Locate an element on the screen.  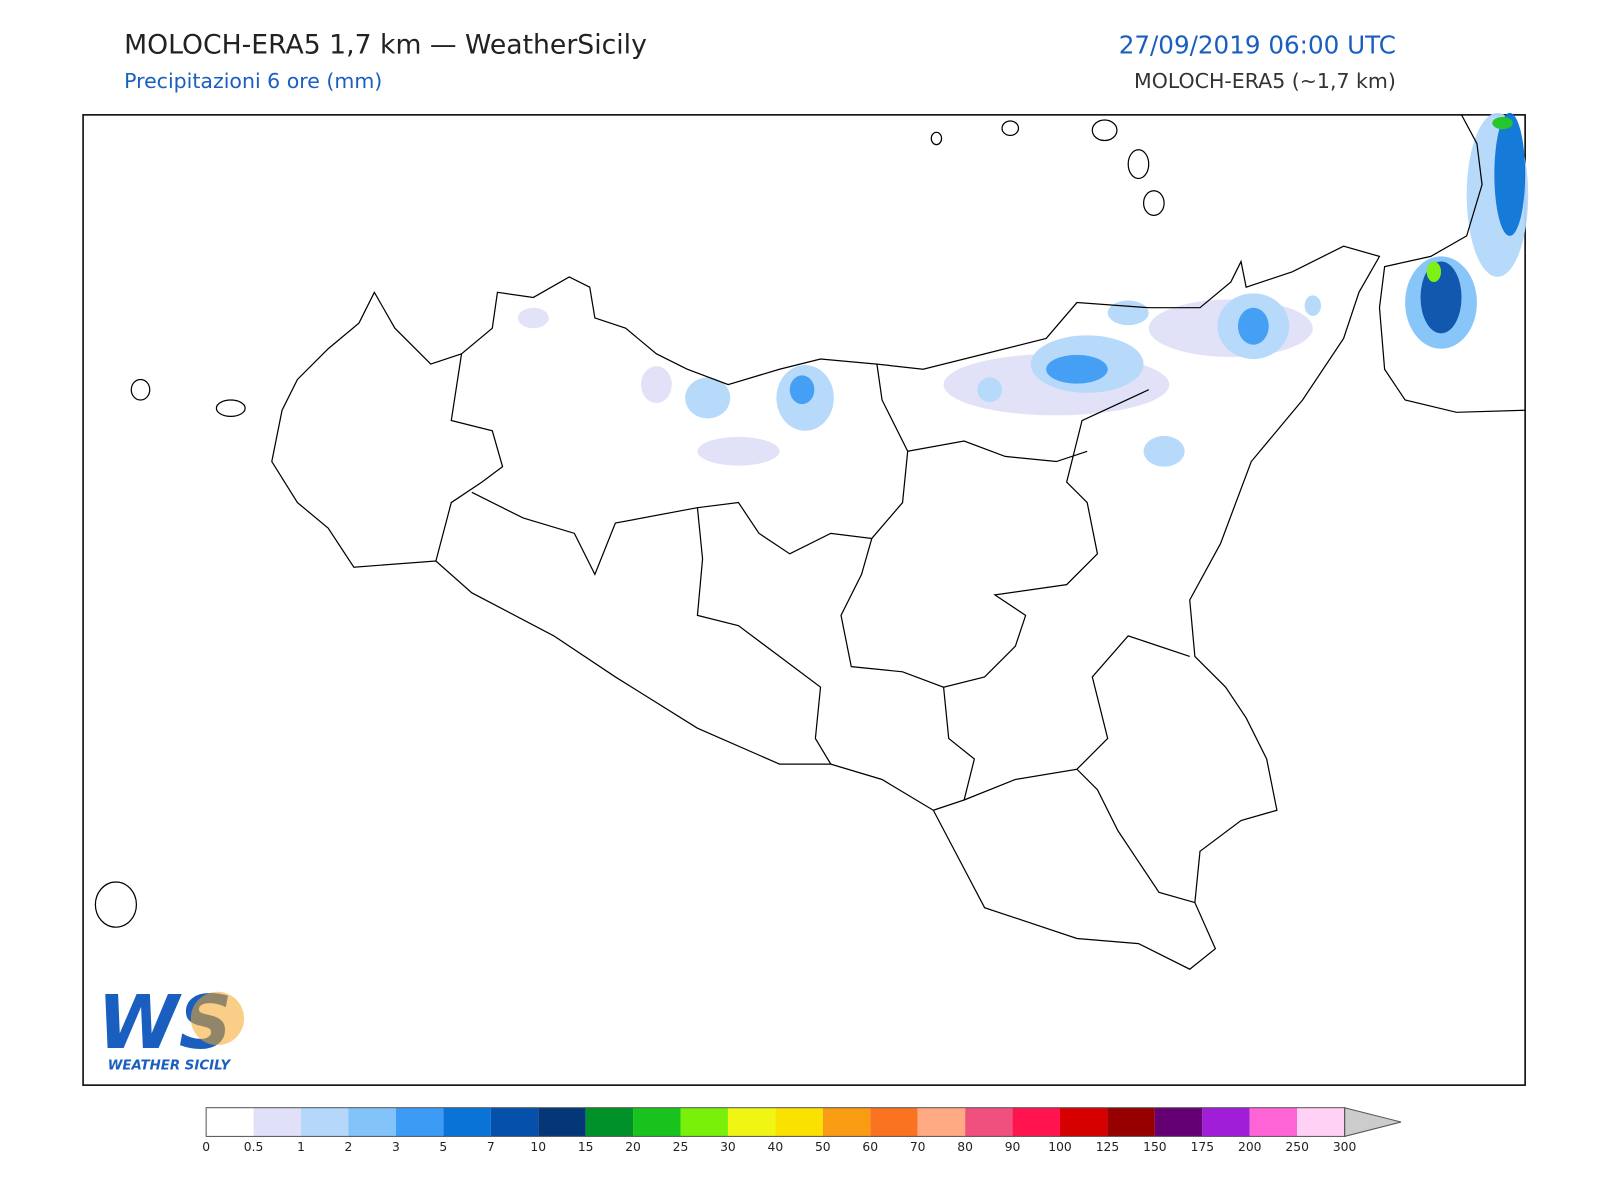
logo-sun is located at coordinates (217, 1018).